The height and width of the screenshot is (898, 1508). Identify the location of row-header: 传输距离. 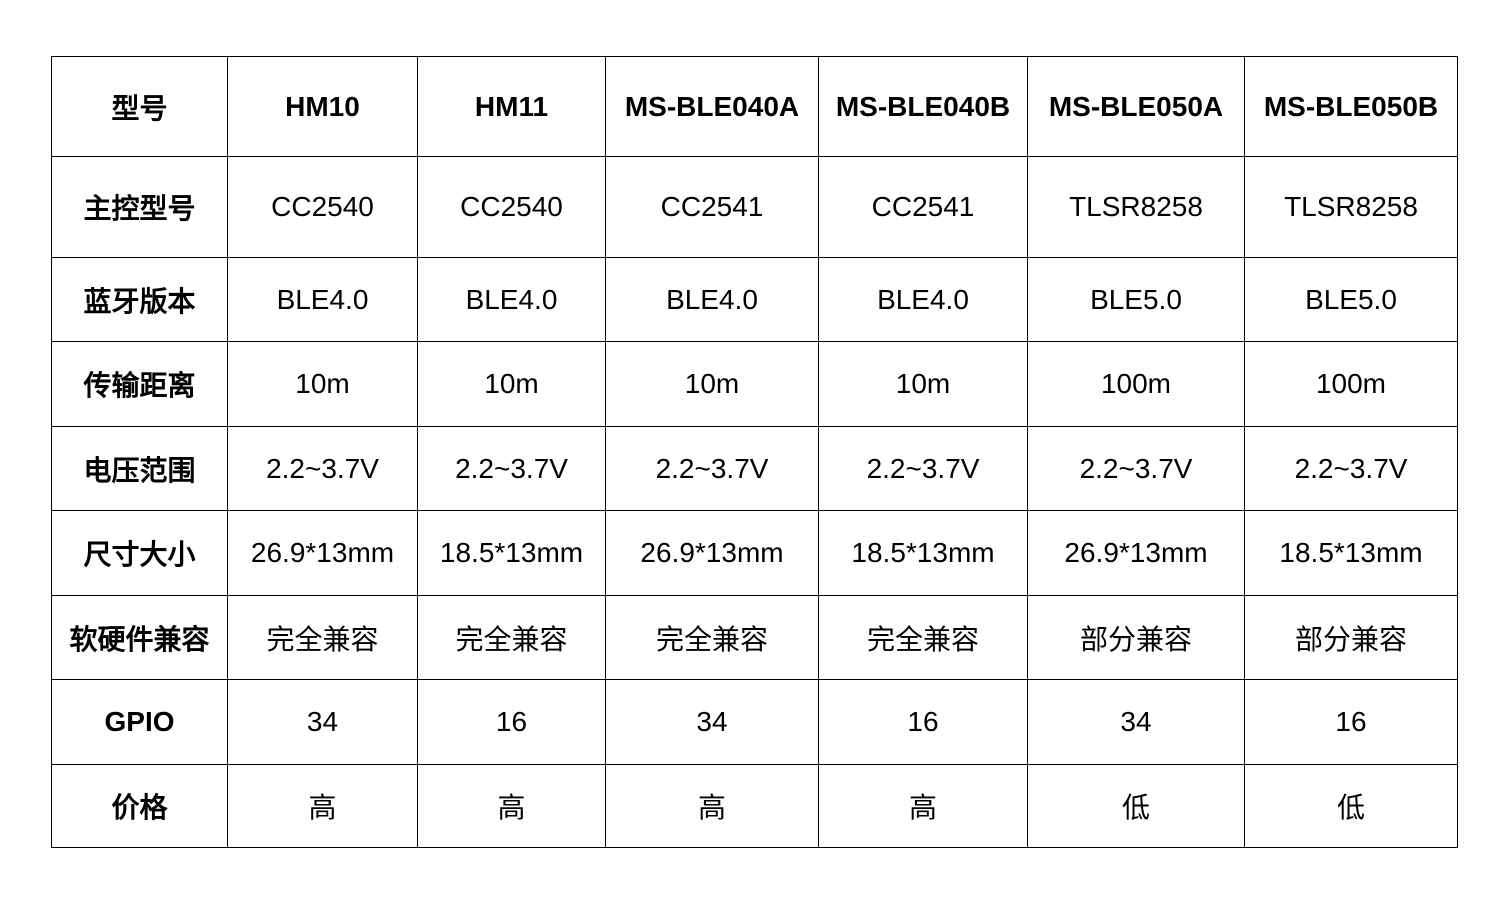
(139, 384).